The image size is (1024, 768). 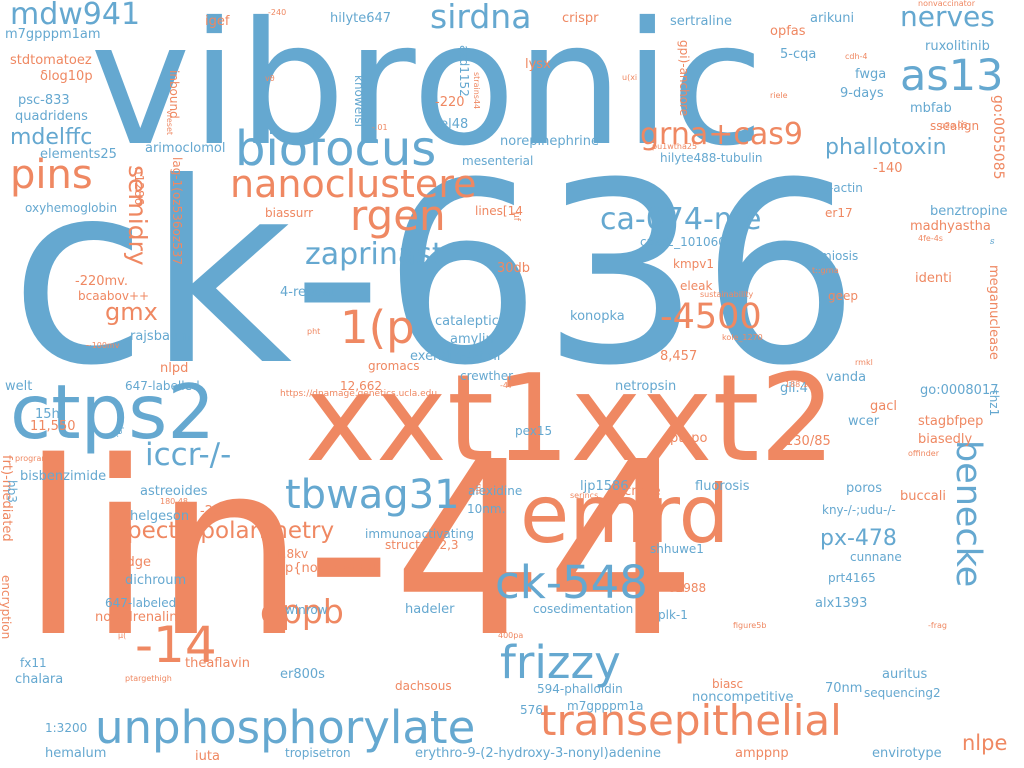 I want to click on cloud-word-lysx: lysx, so click(x=538, y=64).